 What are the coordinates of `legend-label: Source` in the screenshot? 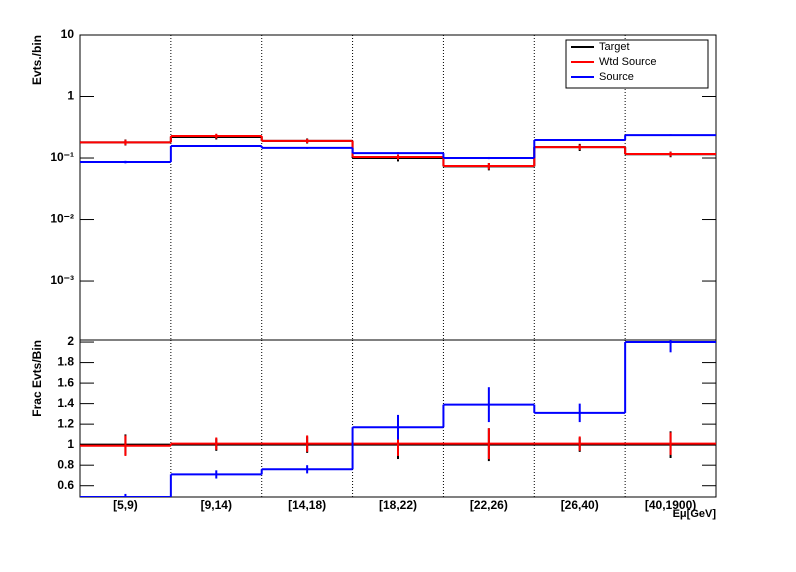 It's located at (616, 77).